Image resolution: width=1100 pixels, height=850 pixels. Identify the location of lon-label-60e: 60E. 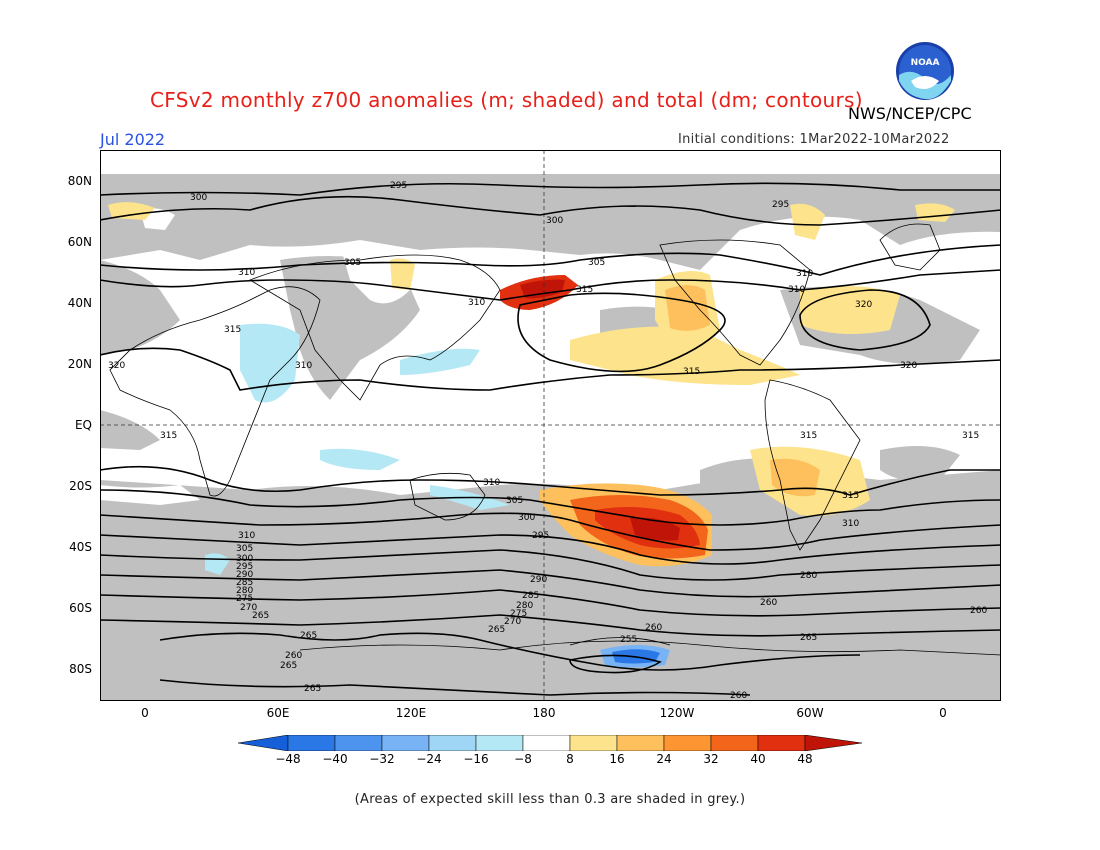
(278, 713).